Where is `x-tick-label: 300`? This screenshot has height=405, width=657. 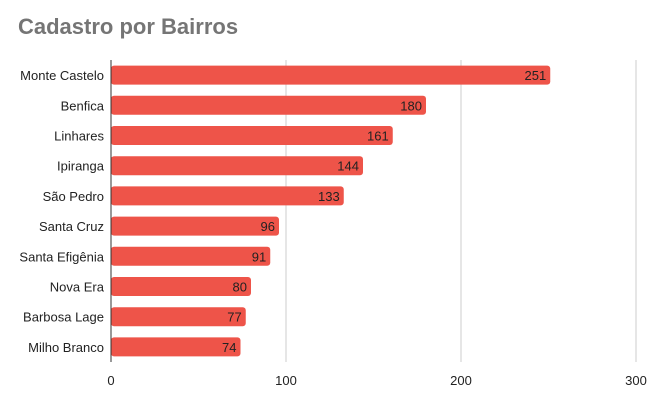
x-tick-label: 300 is located at coordinates (636, 380).